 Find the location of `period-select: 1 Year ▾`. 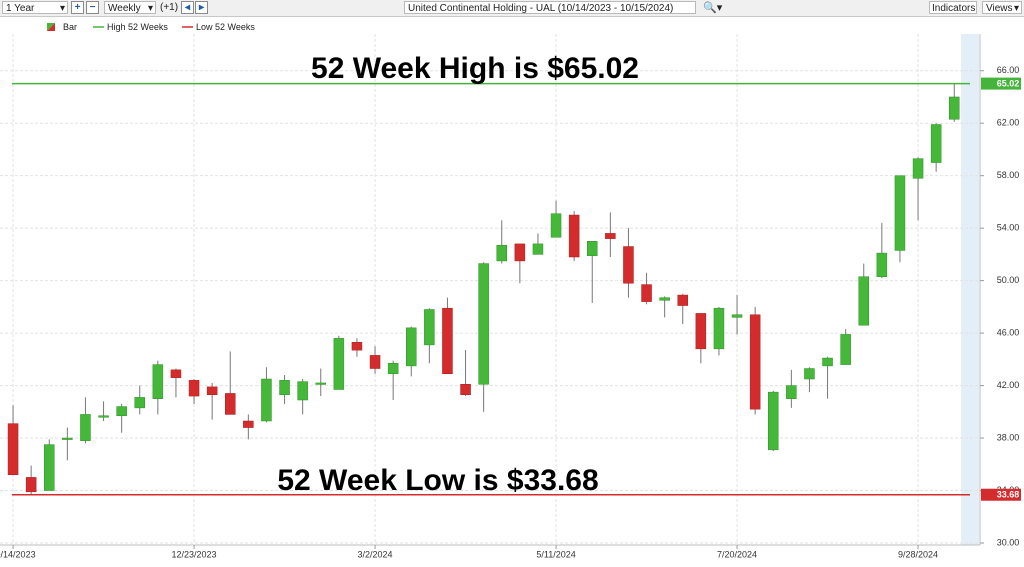

period-select: 1 Year ▾ is located at coordinates (35, 7).